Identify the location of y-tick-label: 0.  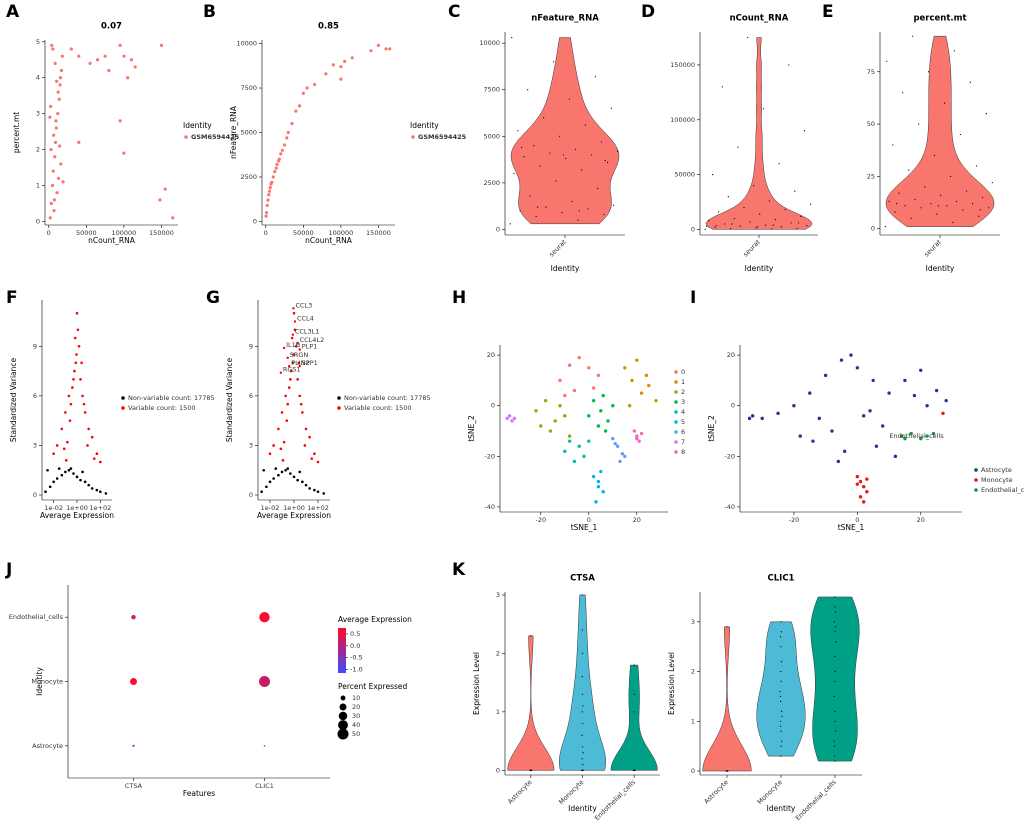
(498, 229).